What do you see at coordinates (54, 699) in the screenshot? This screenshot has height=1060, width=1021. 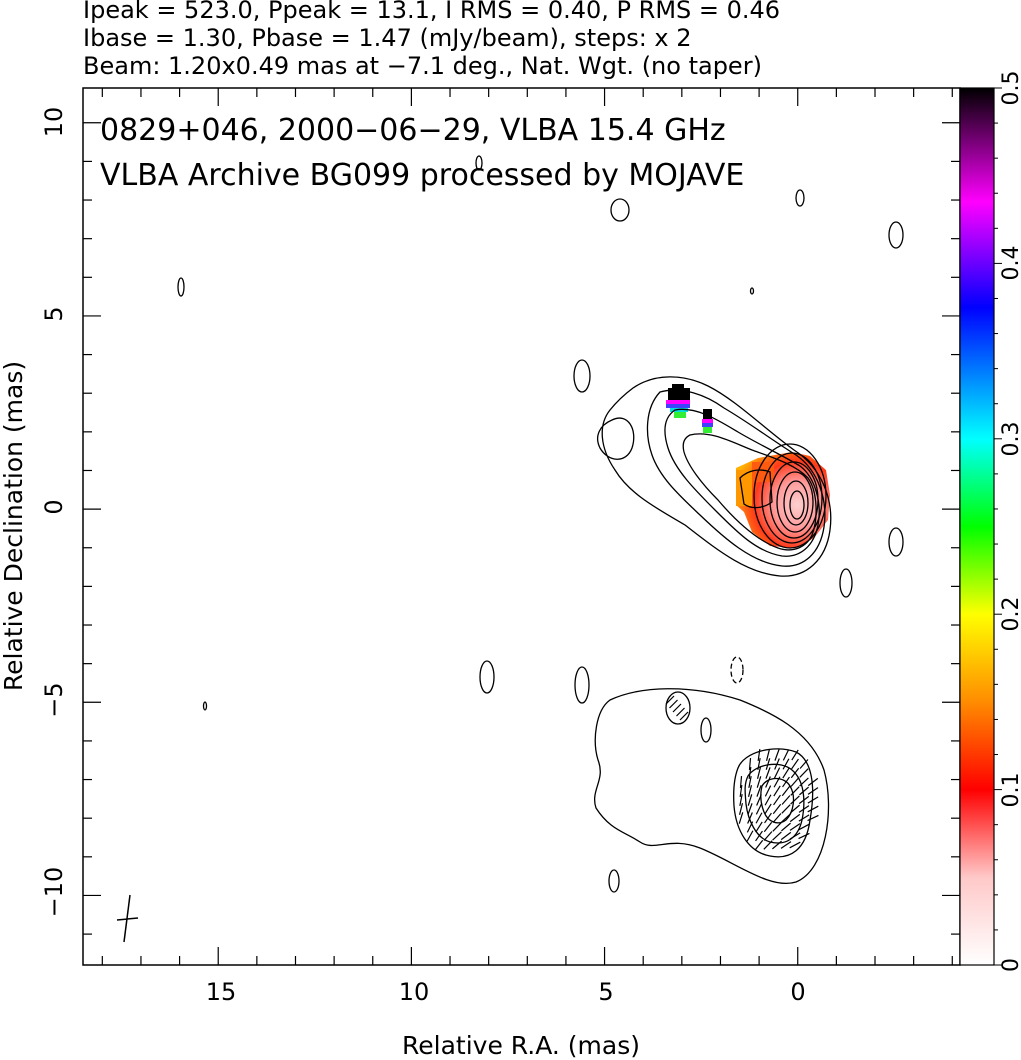 I see `y-tick-label: −5` at bounding box center [54, 699].